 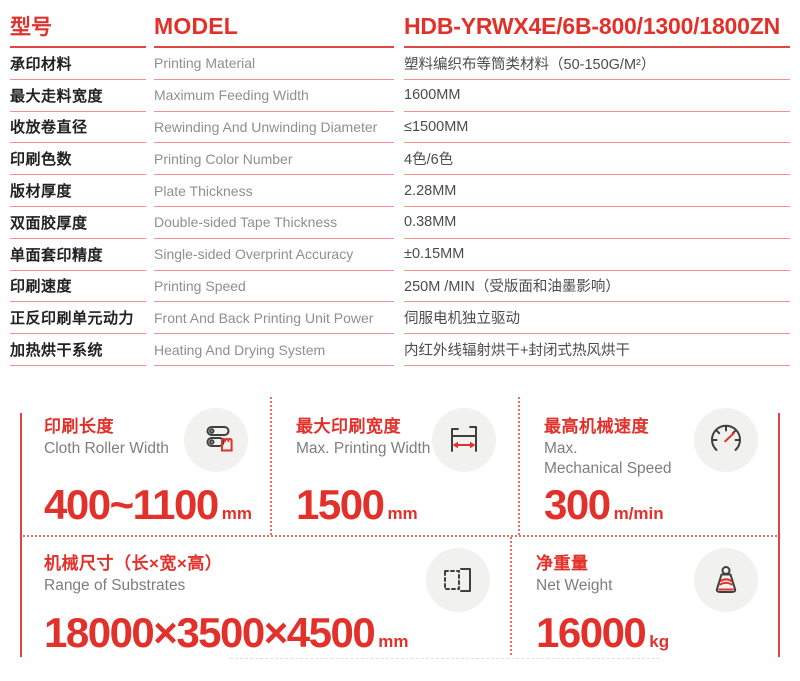 What do you see at coordinates (597, 223) in the screenshot?
I see `spec-value: 0.38MM` at bounding box center [597, 223].